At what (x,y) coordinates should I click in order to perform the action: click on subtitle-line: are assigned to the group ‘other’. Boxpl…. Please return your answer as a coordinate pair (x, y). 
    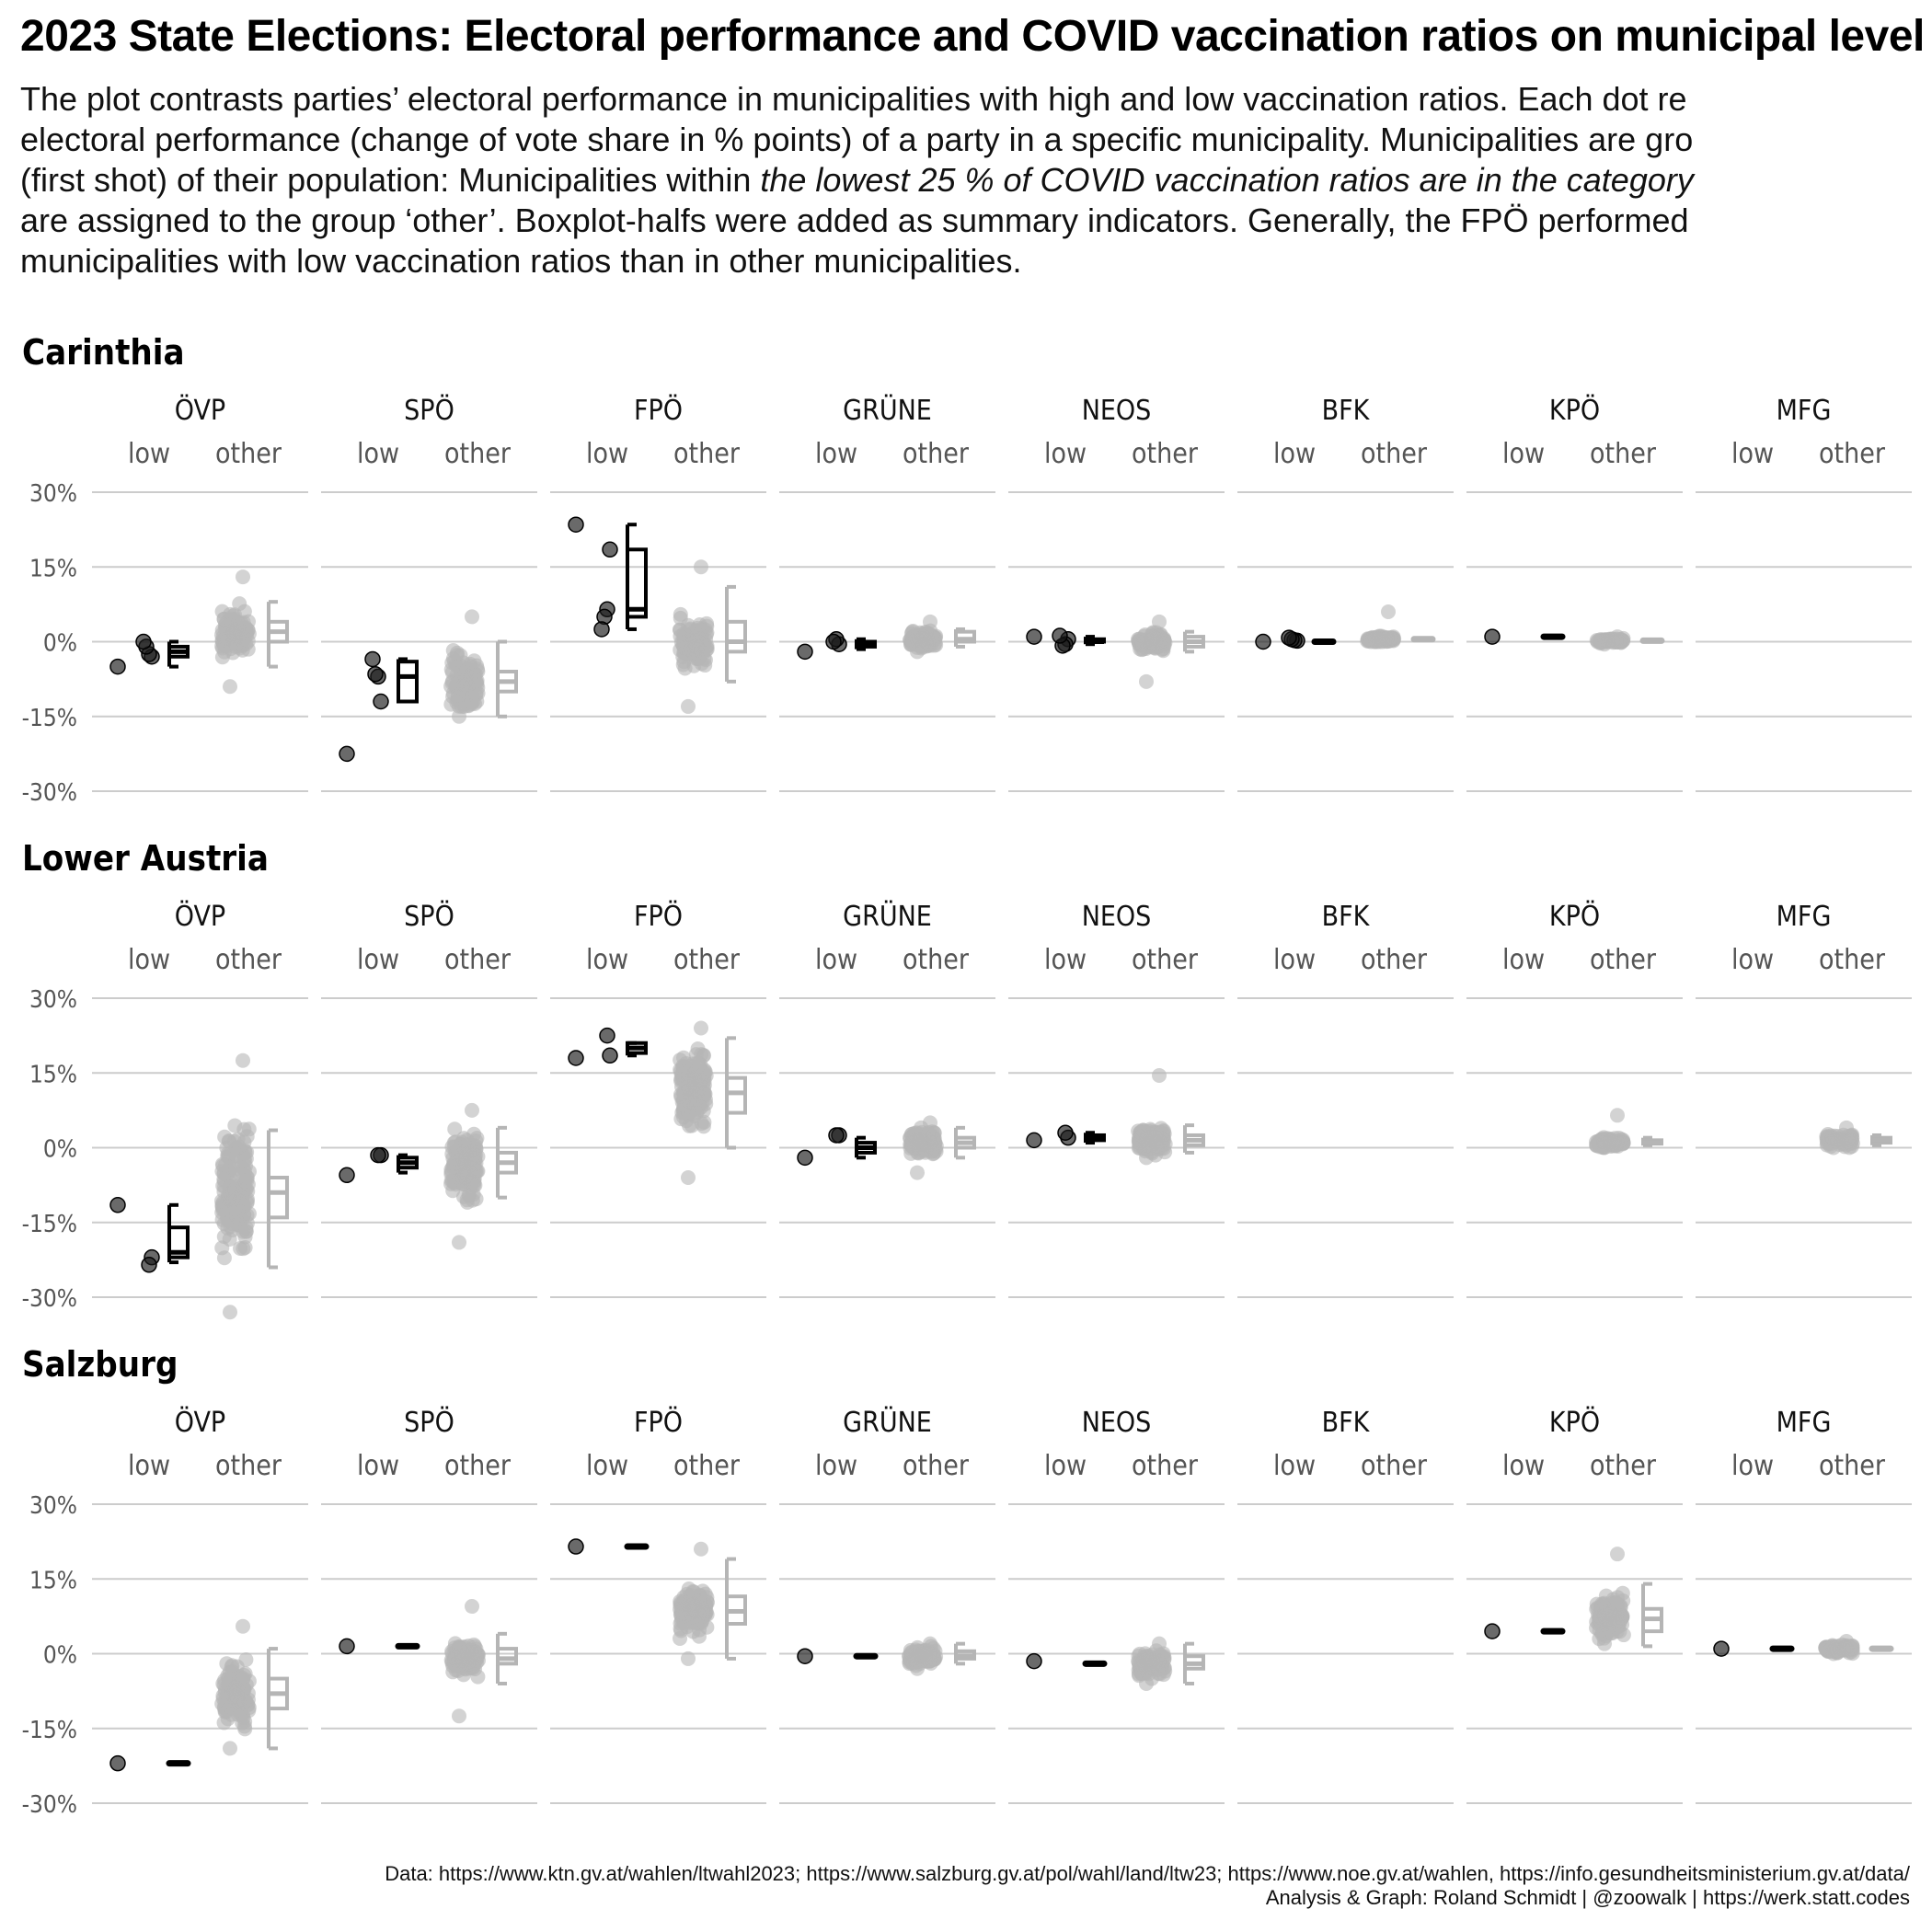
    Looking at the image, I should click on (854, 220).